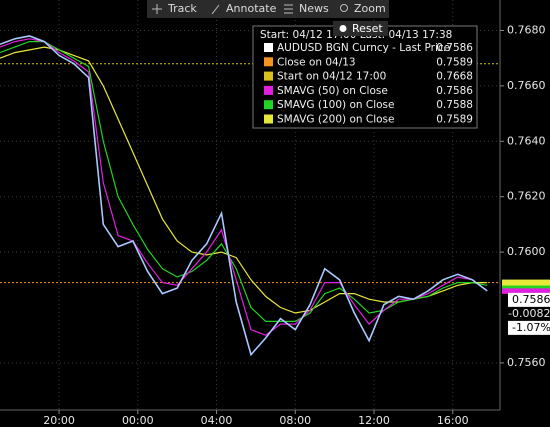  I want to click on reset-icon, so click(343, 28).